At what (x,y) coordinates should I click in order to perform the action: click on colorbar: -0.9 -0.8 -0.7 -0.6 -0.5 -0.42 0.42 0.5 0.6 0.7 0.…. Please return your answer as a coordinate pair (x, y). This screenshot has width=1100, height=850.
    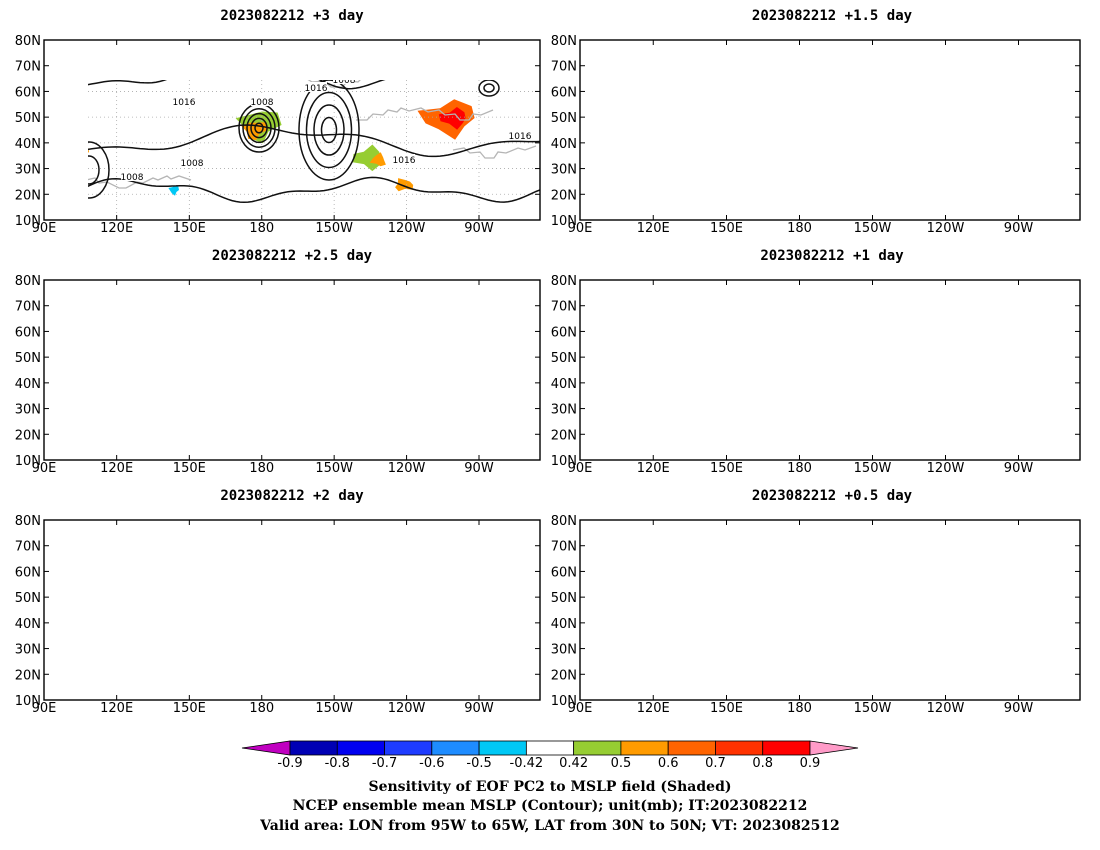
    Looking at the image, I should click on (550, 755).